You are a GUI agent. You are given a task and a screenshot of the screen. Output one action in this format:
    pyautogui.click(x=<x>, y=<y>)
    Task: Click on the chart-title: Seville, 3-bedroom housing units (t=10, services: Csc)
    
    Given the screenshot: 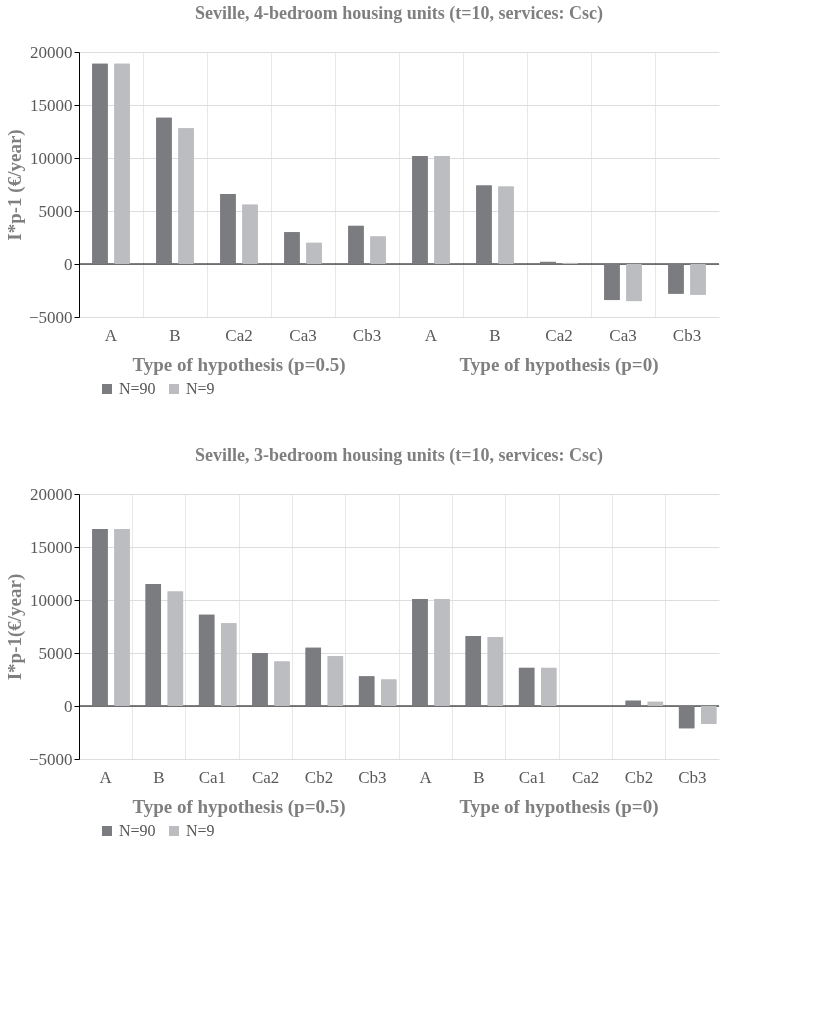 What is the action you would take?
    pyautogui.click(x=399, y=455)
    